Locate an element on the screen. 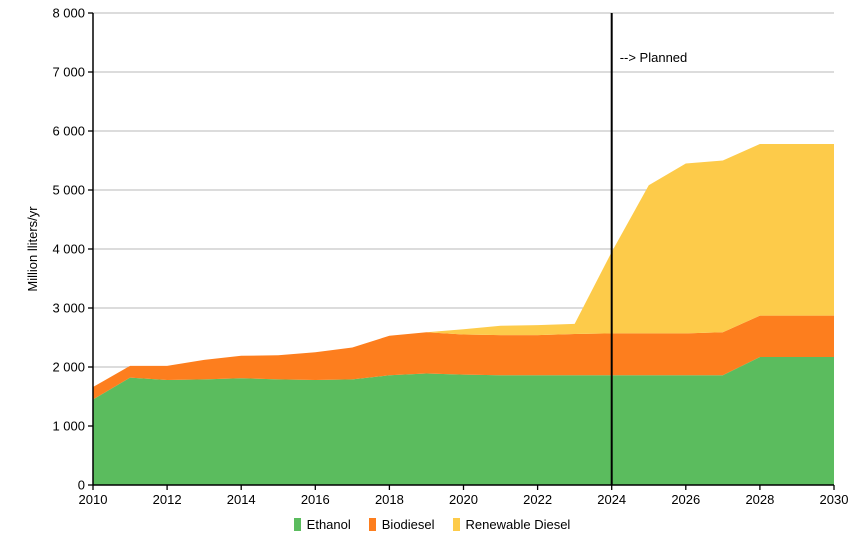  y-tick-label: 7 000 is located at coordinates (68, 72).